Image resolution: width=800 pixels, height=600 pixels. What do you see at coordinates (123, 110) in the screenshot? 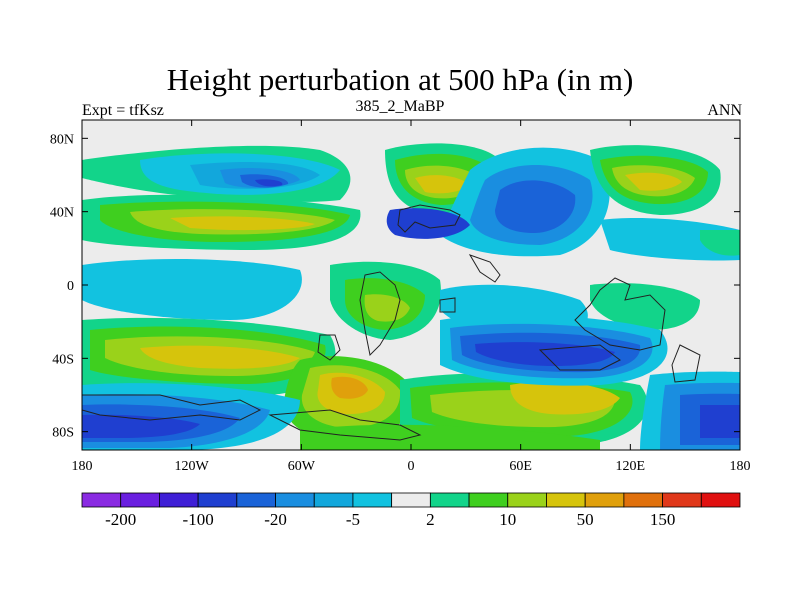
I see `experiment-label: Expt = tfKsz` at bounding box center [123, 110].